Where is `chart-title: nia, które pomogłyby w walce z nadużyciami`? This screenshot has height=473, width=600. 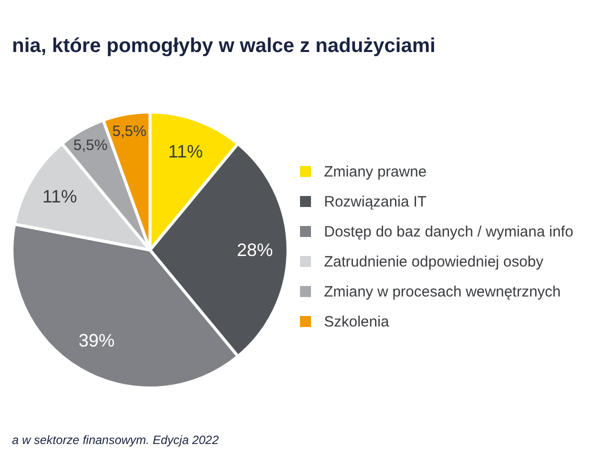
chart-title: nia, które pomogłyby w walce z nadużyciami is located at coordinates (224, 46).